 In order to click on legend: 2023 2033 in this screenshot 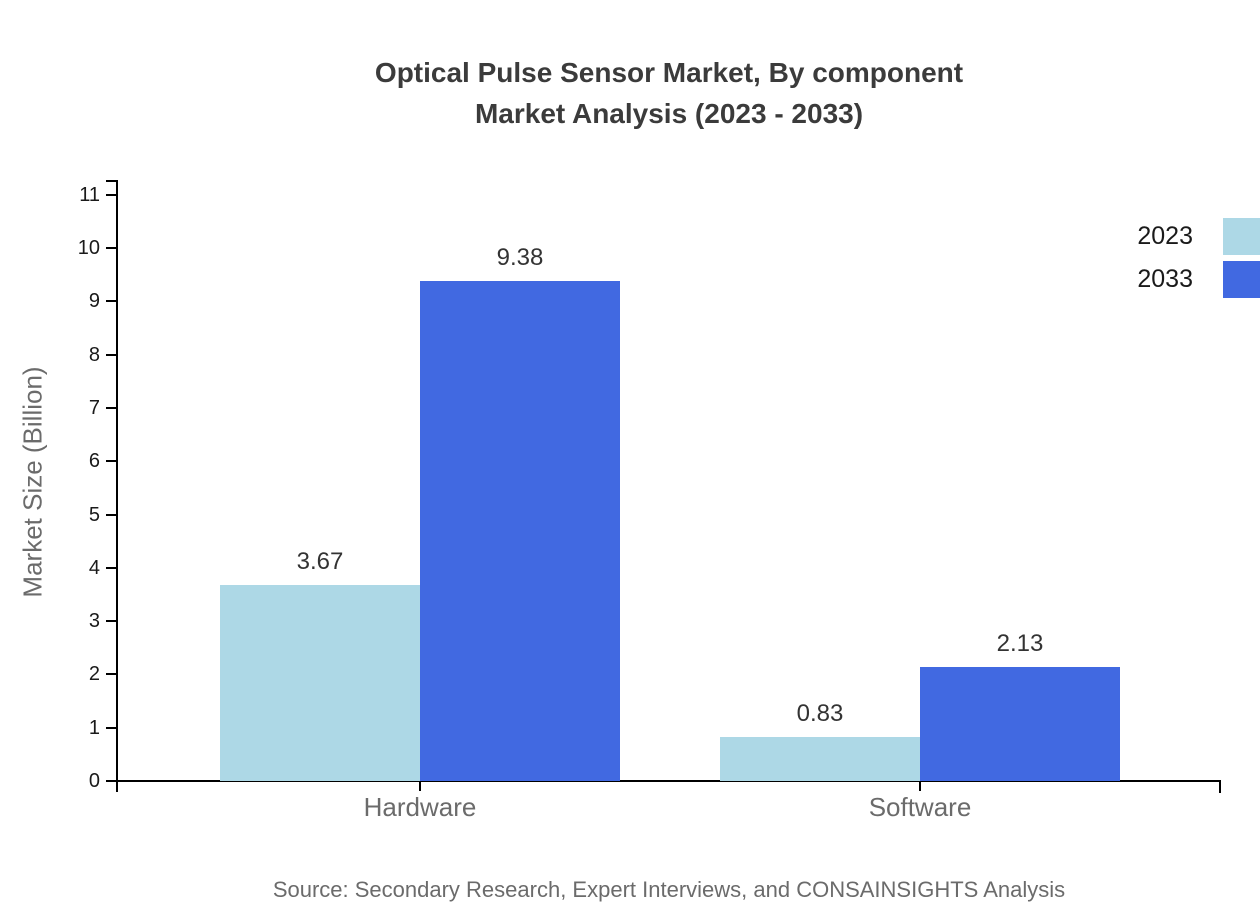, I will do `click(1198, 261)`.